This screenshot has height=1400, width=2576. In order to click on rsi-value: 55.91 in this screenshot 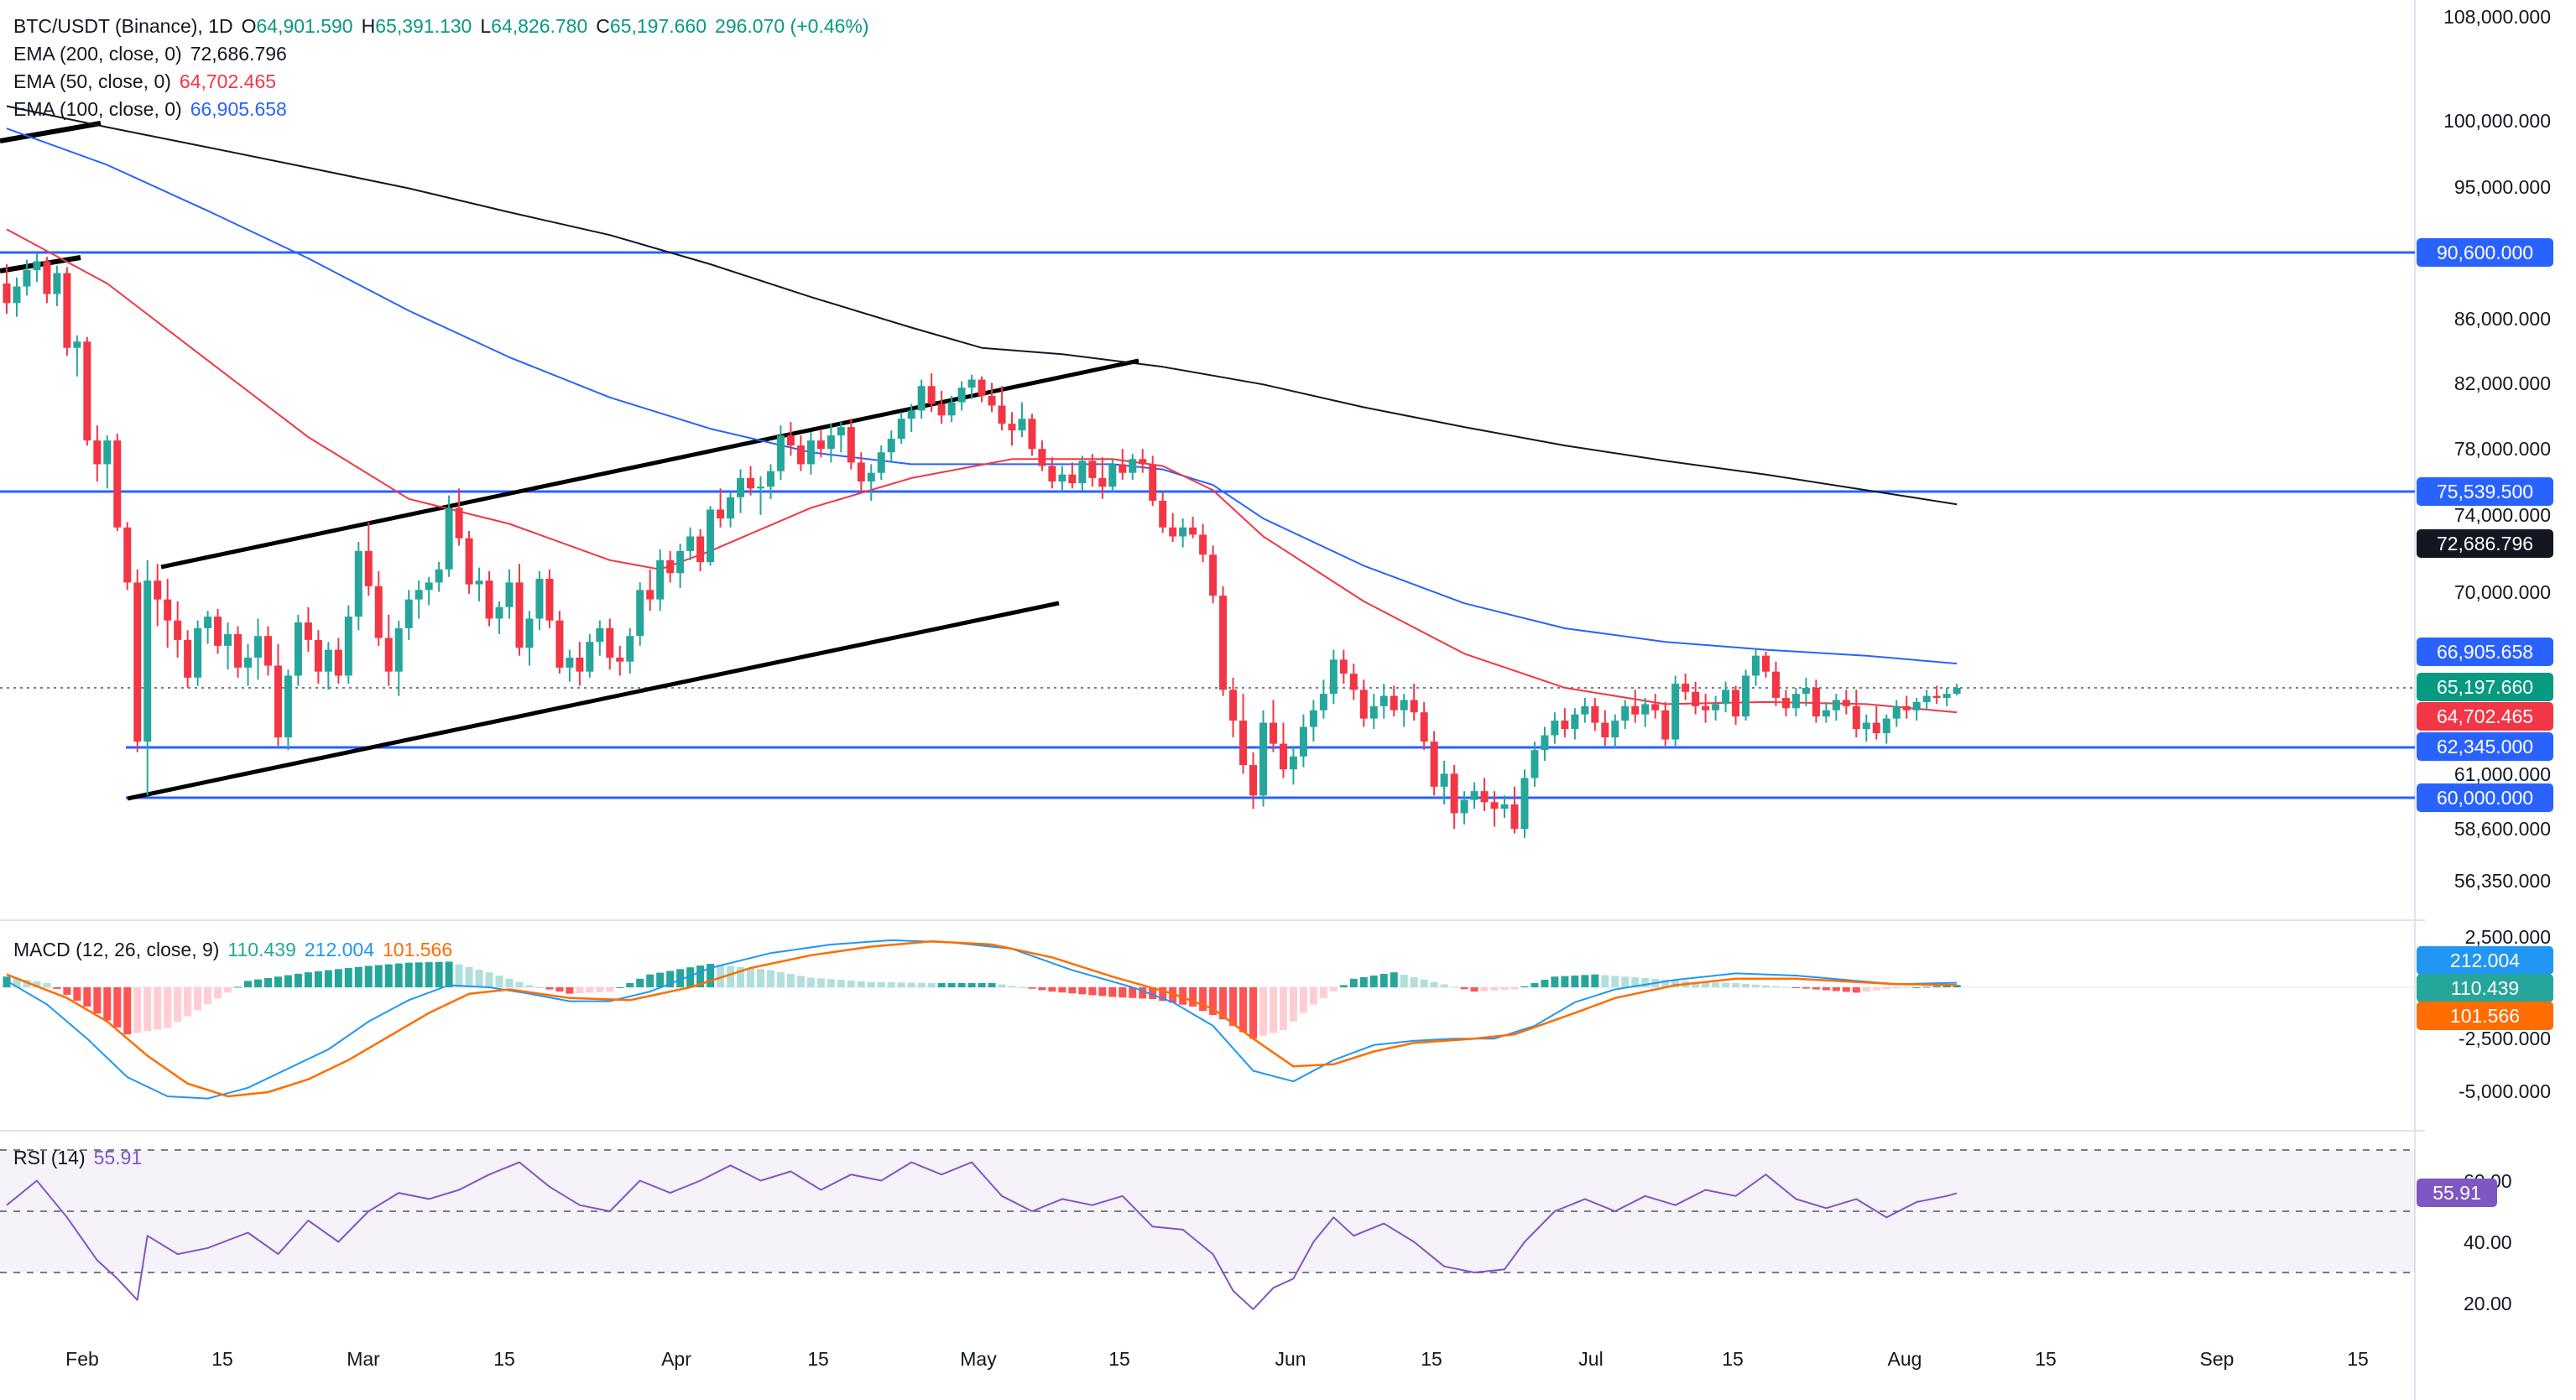, I will do `click(118, 1157)`.